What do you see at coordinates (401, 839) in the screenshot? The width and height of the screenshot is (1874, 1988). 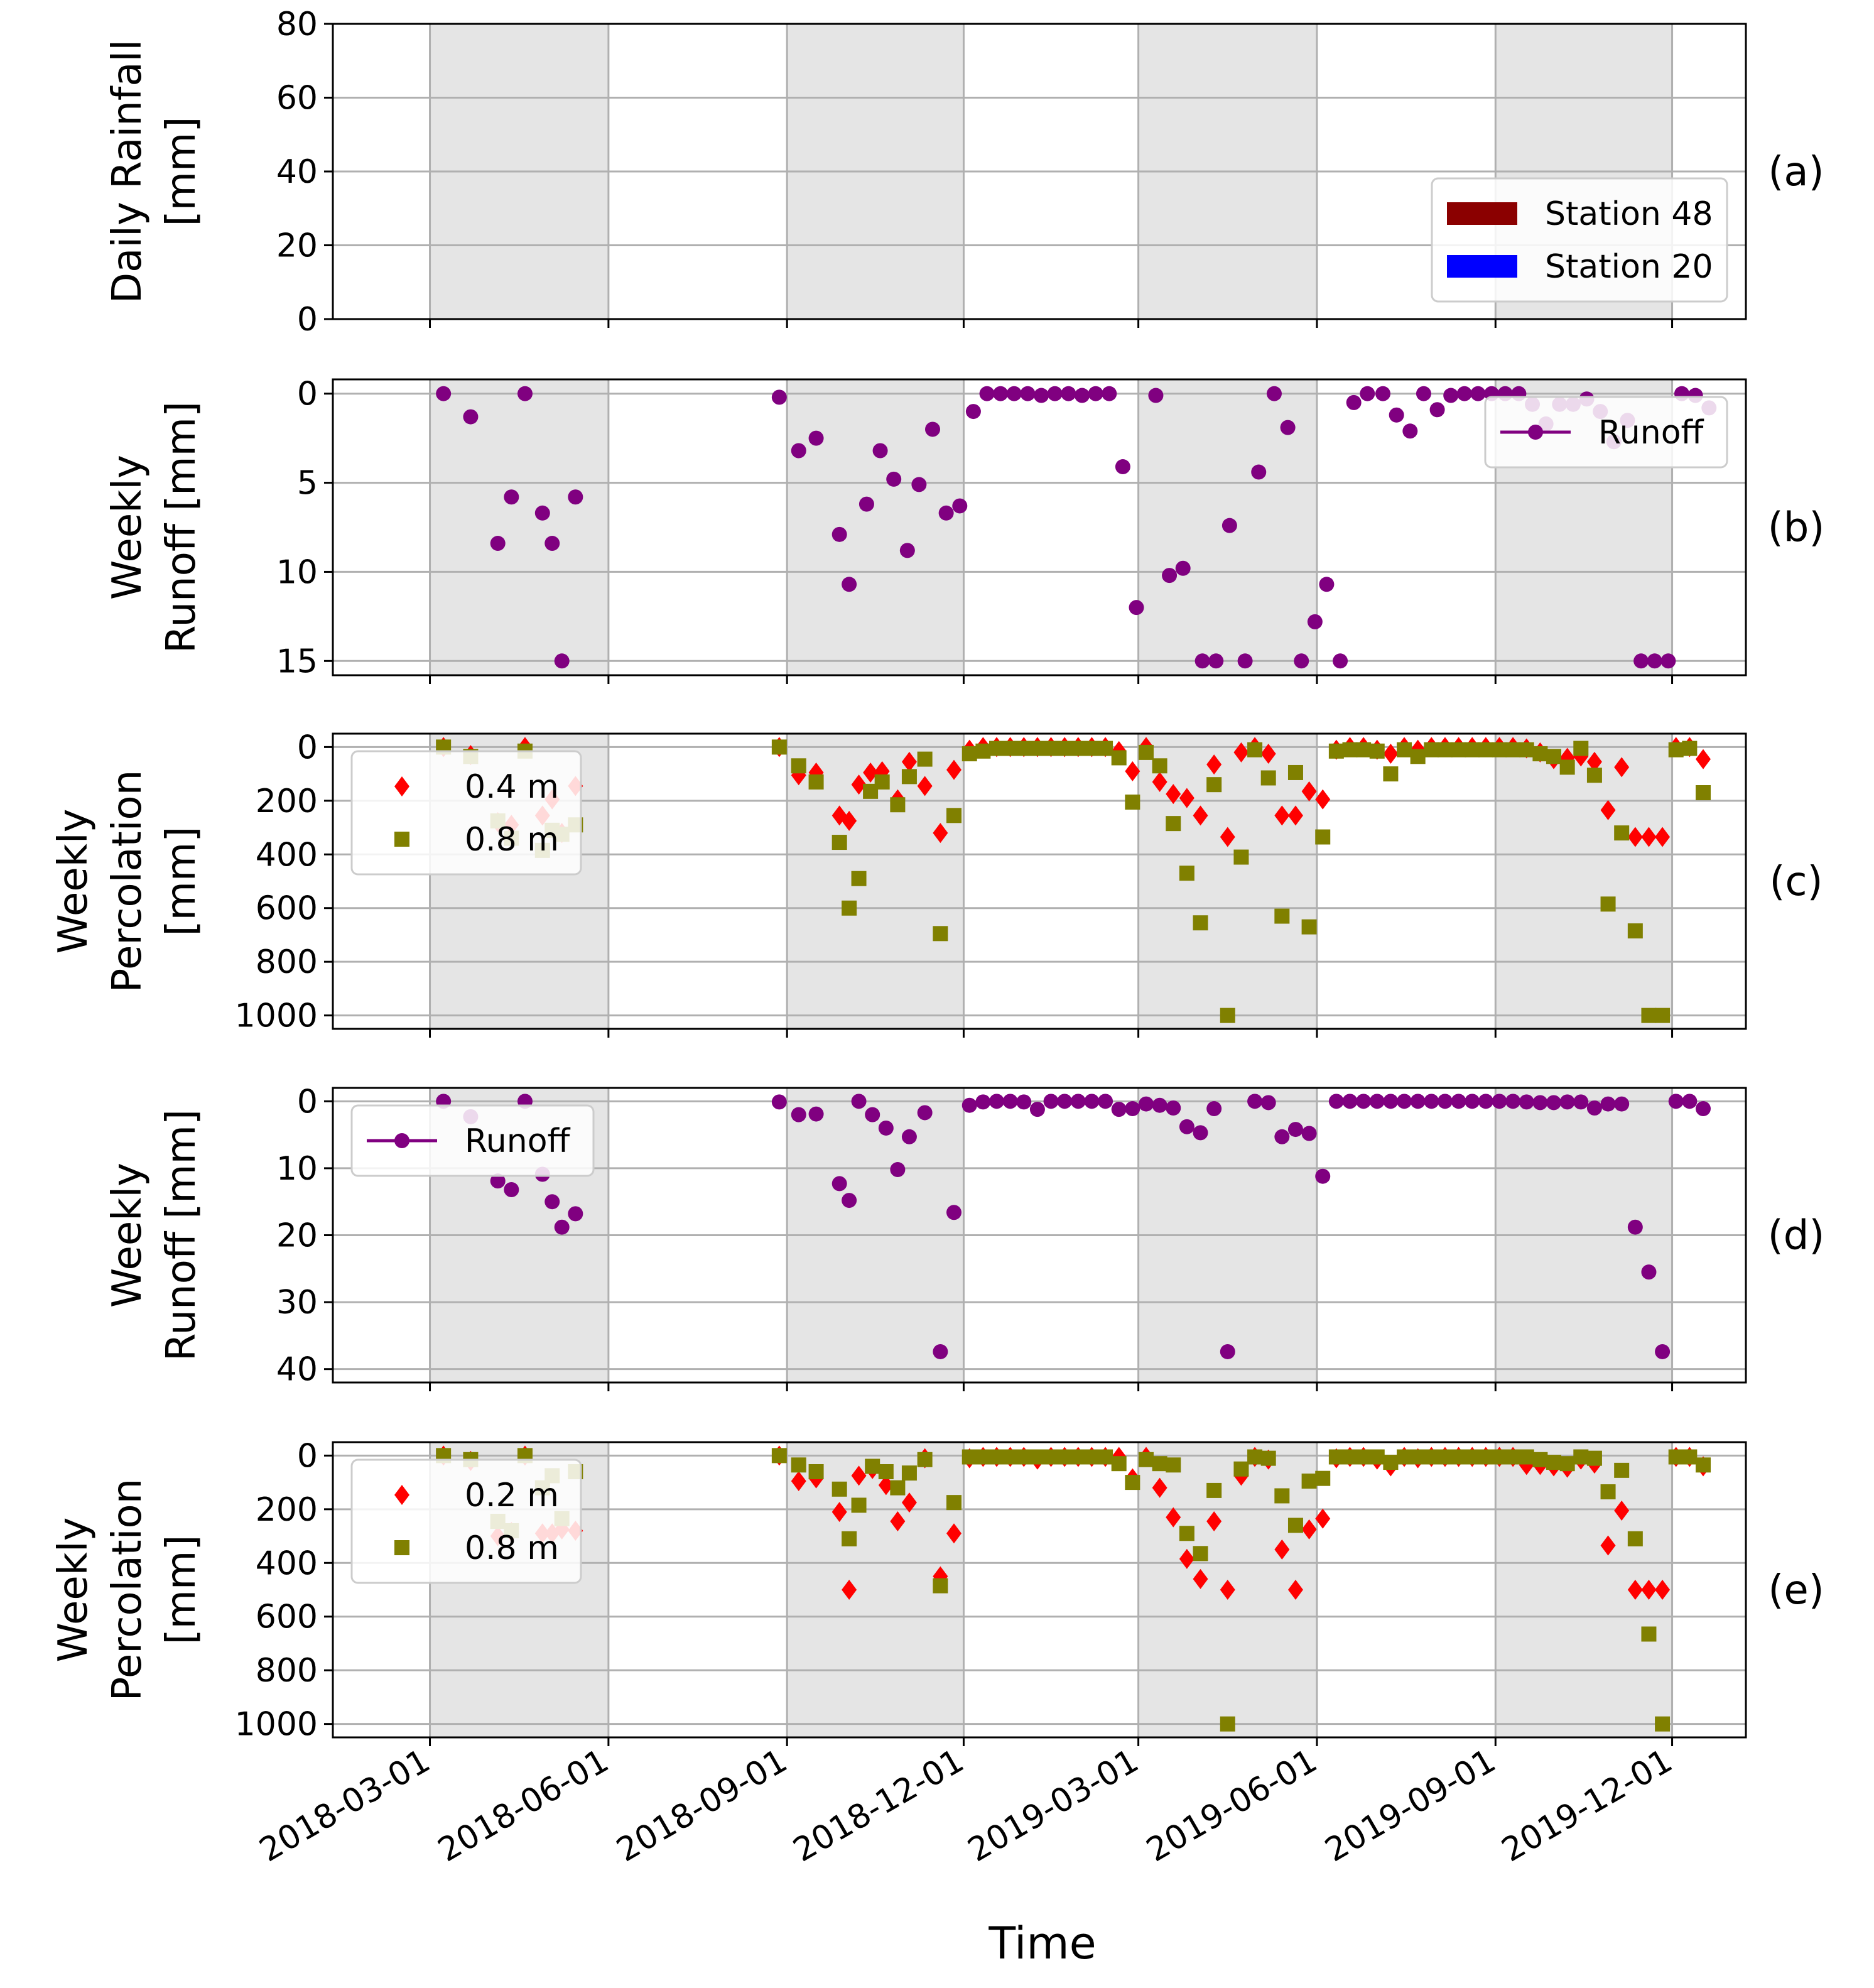 I see `legend-marker` at bounding box center [401, 839].